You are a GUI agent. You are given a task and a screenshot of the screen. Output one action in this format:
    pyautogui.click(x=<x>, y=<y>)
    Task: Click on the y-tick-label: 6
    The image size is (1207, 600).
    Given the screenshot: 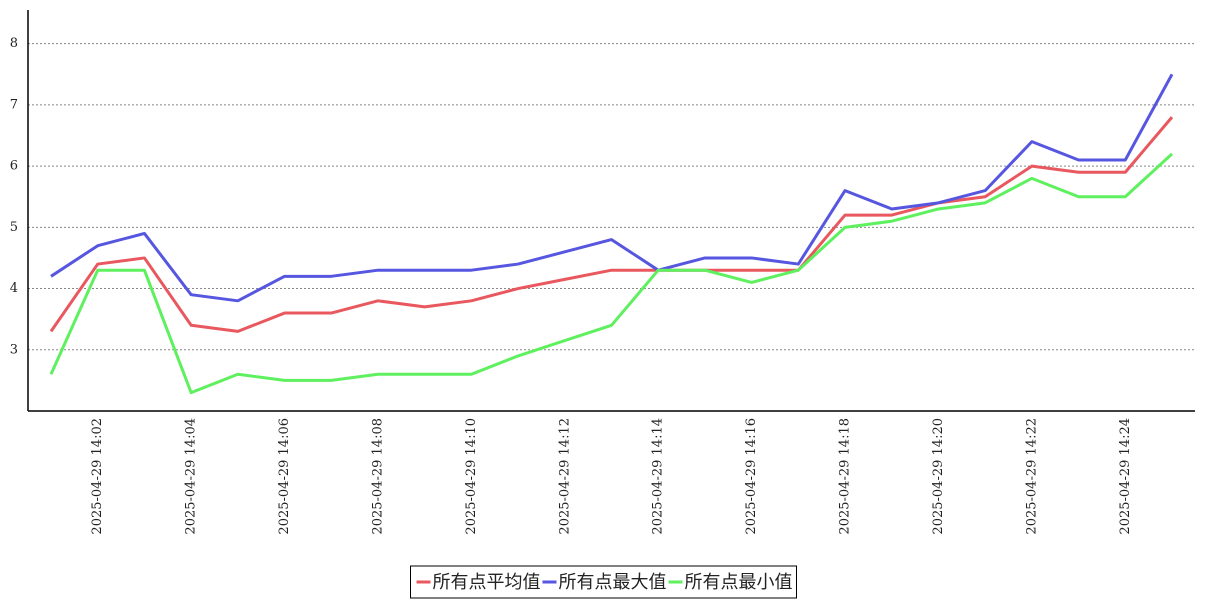 What is the action you would take?
    pyautogui.click(x=14, y=166)
    